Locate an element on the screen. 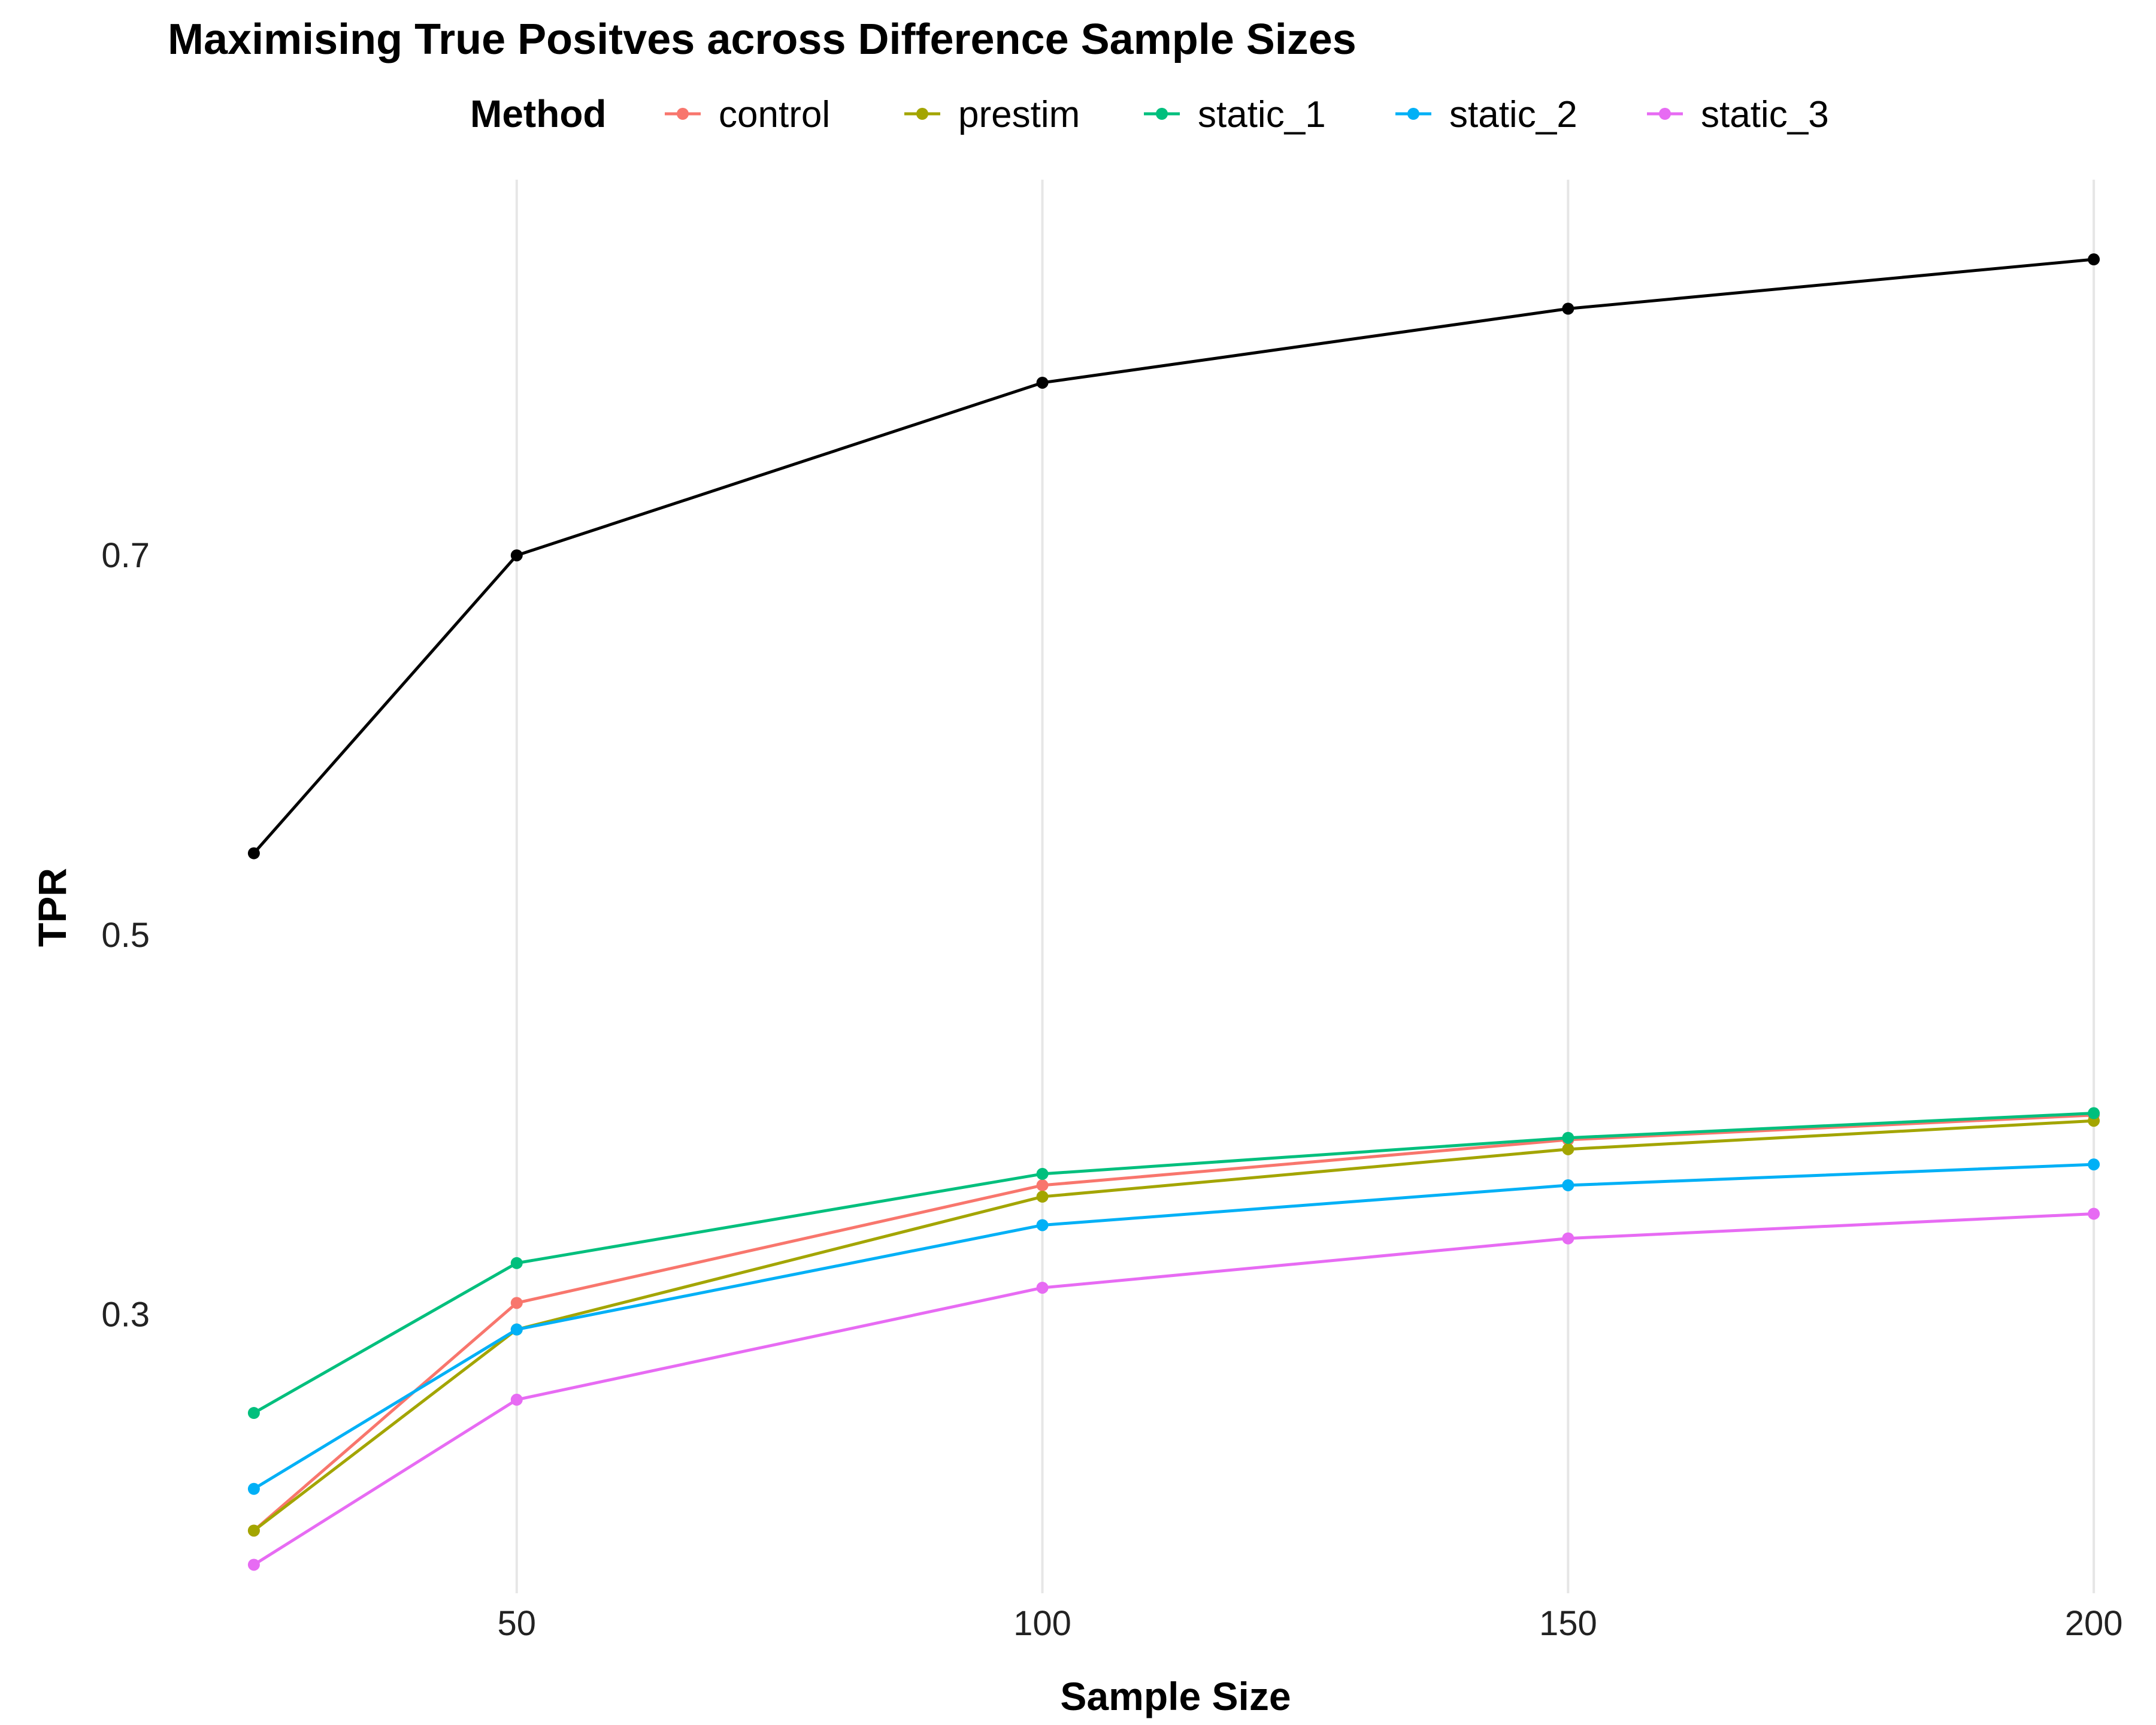  x-tick-label: 100 is located at coordinates (1042, 1623).